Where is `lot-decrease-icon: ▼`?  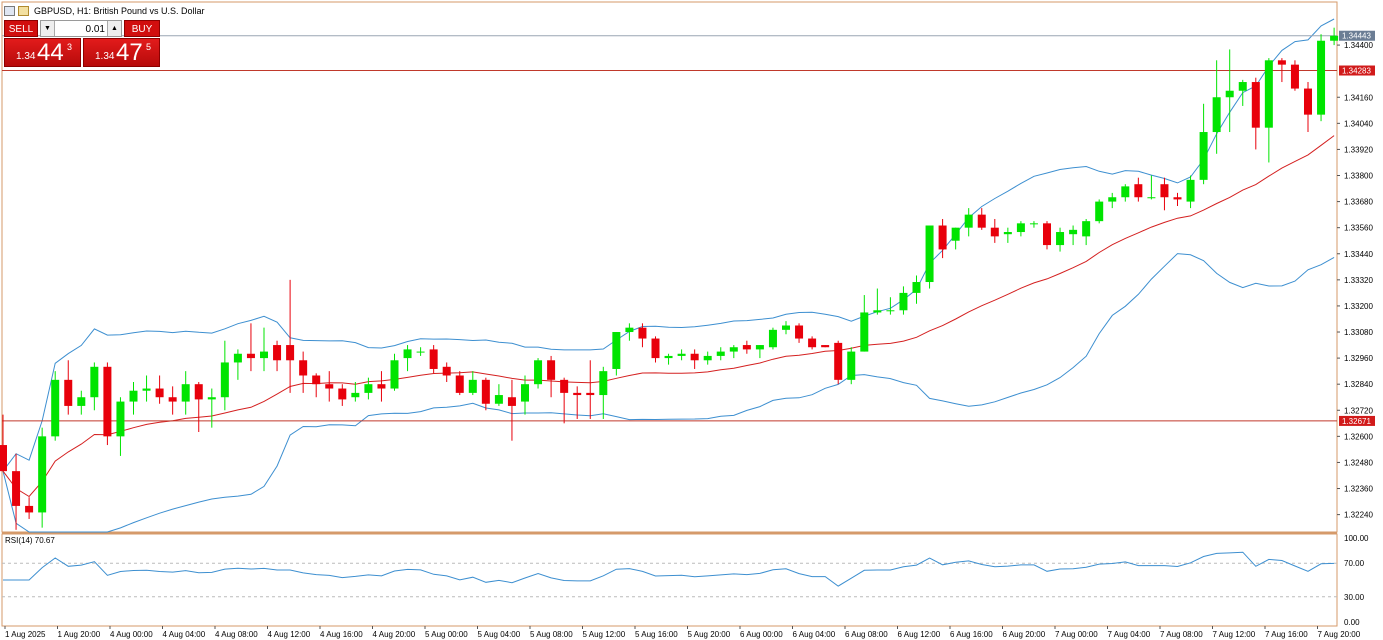
lot-decrease-icon: ▼ is located at coordinates (48, 28).